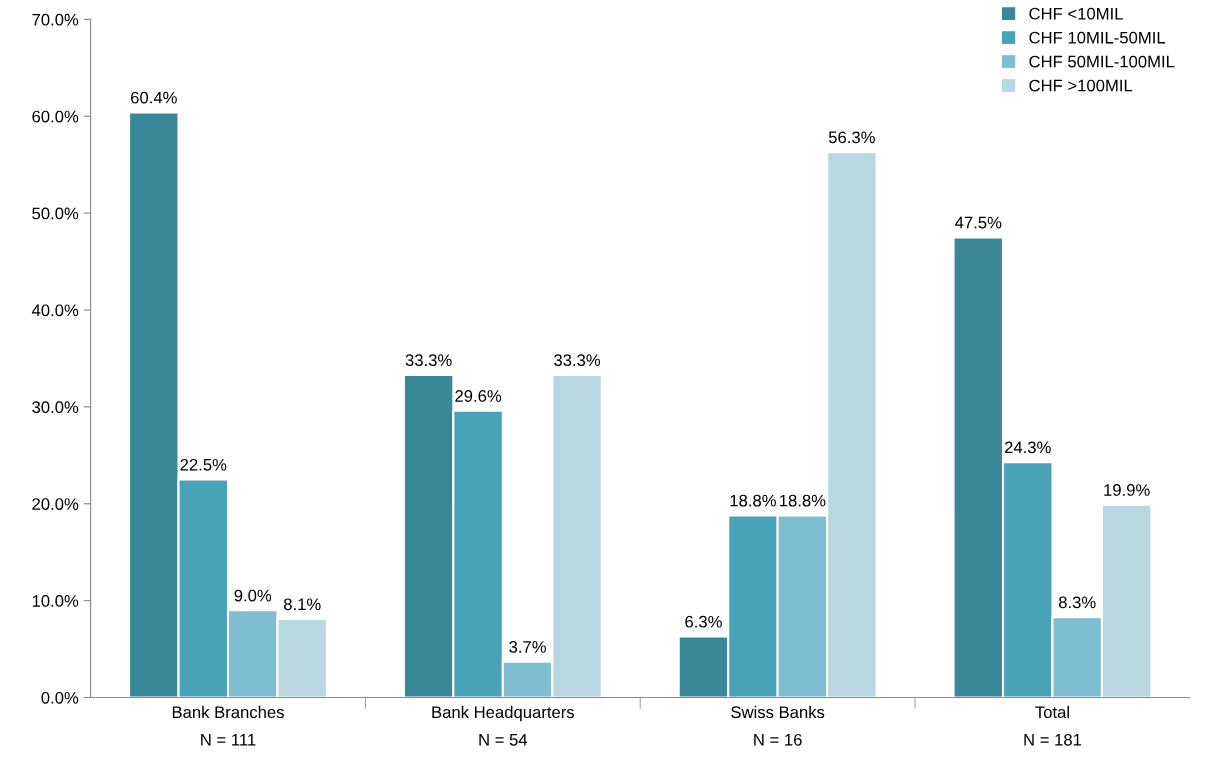  Describe the element at coordinates (1102, 61) in the screenshot. I see `legend-label: CHF 50MIL-100MIL` at that location.